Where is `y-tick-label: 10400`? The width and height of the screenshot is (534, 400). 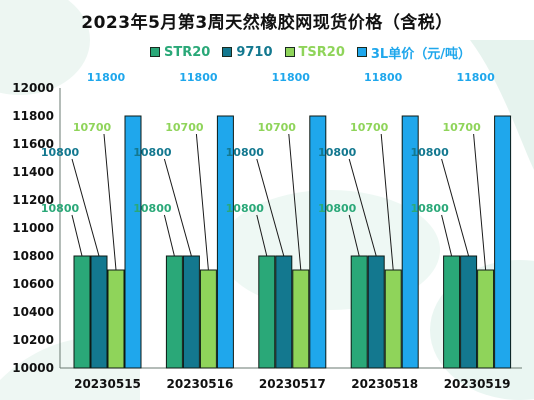
y-tick-label: 10400 is located at coordinates (33, 312).